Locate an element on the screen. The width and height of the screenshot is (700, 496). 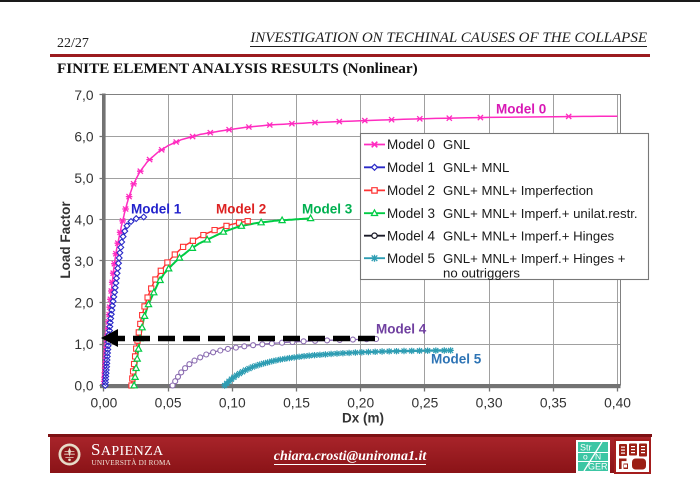
svg-text: 0,20 is located at coordinates (360, 402).